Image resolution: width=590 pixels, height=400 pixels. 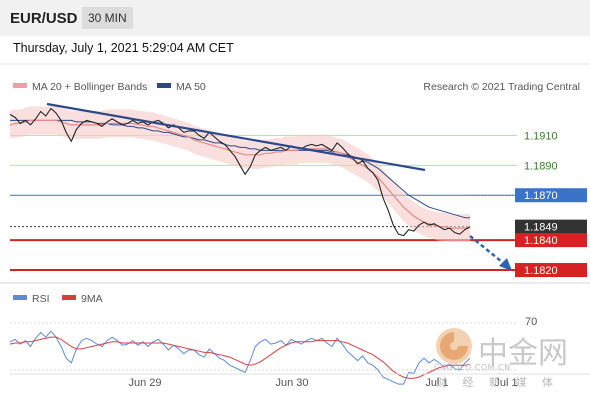 I want to click on x-tick-jun29: Jun 29, so click(x=144, y=383).